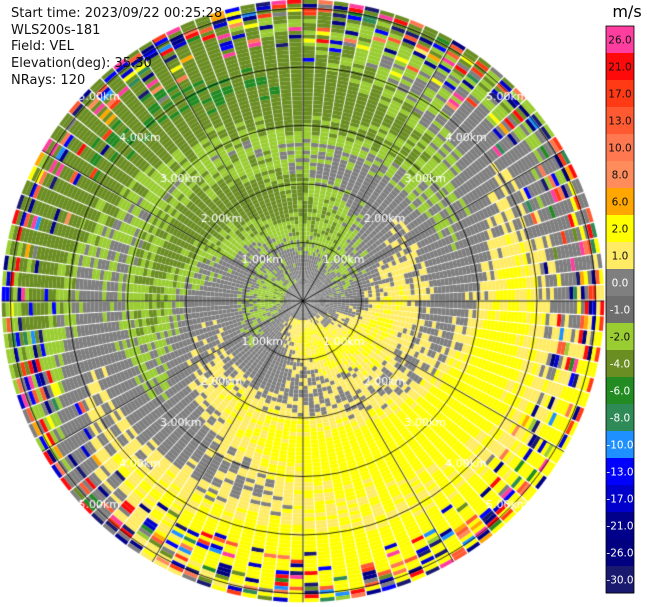 The height and width of the screenshot is (607, 647). I want to click on colorbar-tick-label: 17.0, so click(619, 95).